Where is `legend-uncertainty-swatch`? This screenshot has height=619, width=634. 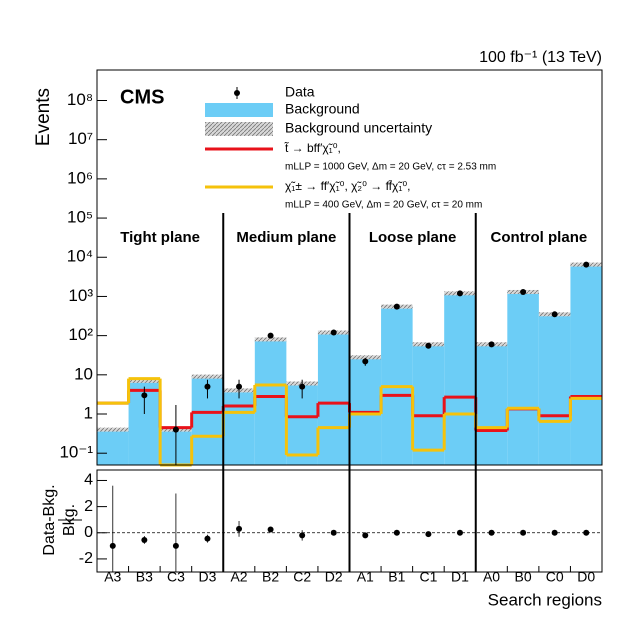
legend-uncertainty-swatch is located at coordinates (239, 129).